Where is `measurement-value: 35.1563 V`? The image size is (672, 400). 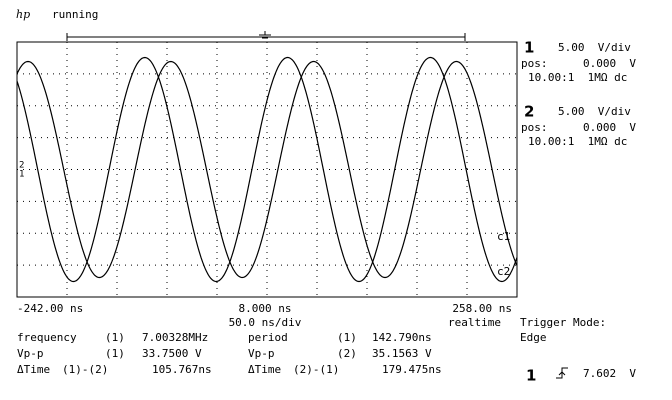 measurement-value: 35.1563 V is located at coordinates (402, 353).